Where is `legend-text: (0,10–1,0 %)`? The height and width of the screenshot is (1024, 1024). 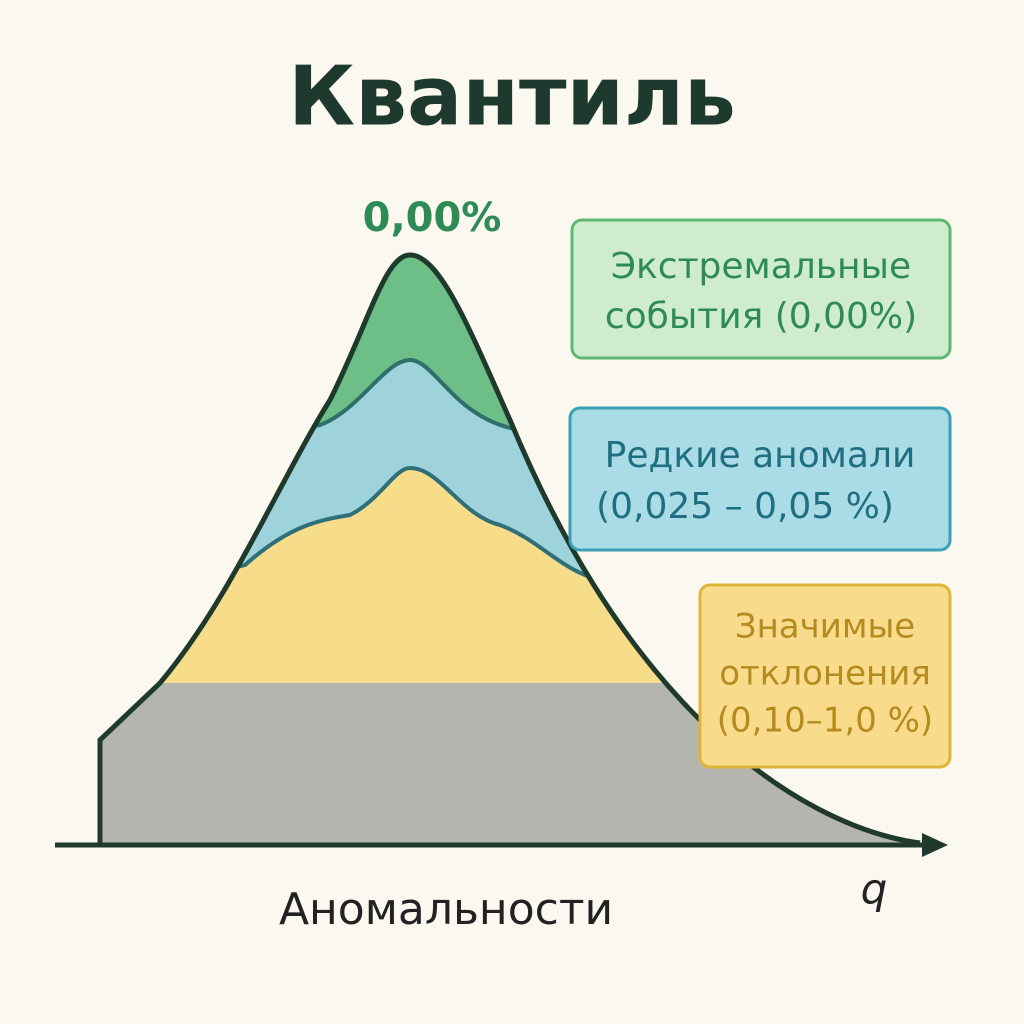 legend-text: (0,10–1,0 %) is located at coordinates (825, 721).